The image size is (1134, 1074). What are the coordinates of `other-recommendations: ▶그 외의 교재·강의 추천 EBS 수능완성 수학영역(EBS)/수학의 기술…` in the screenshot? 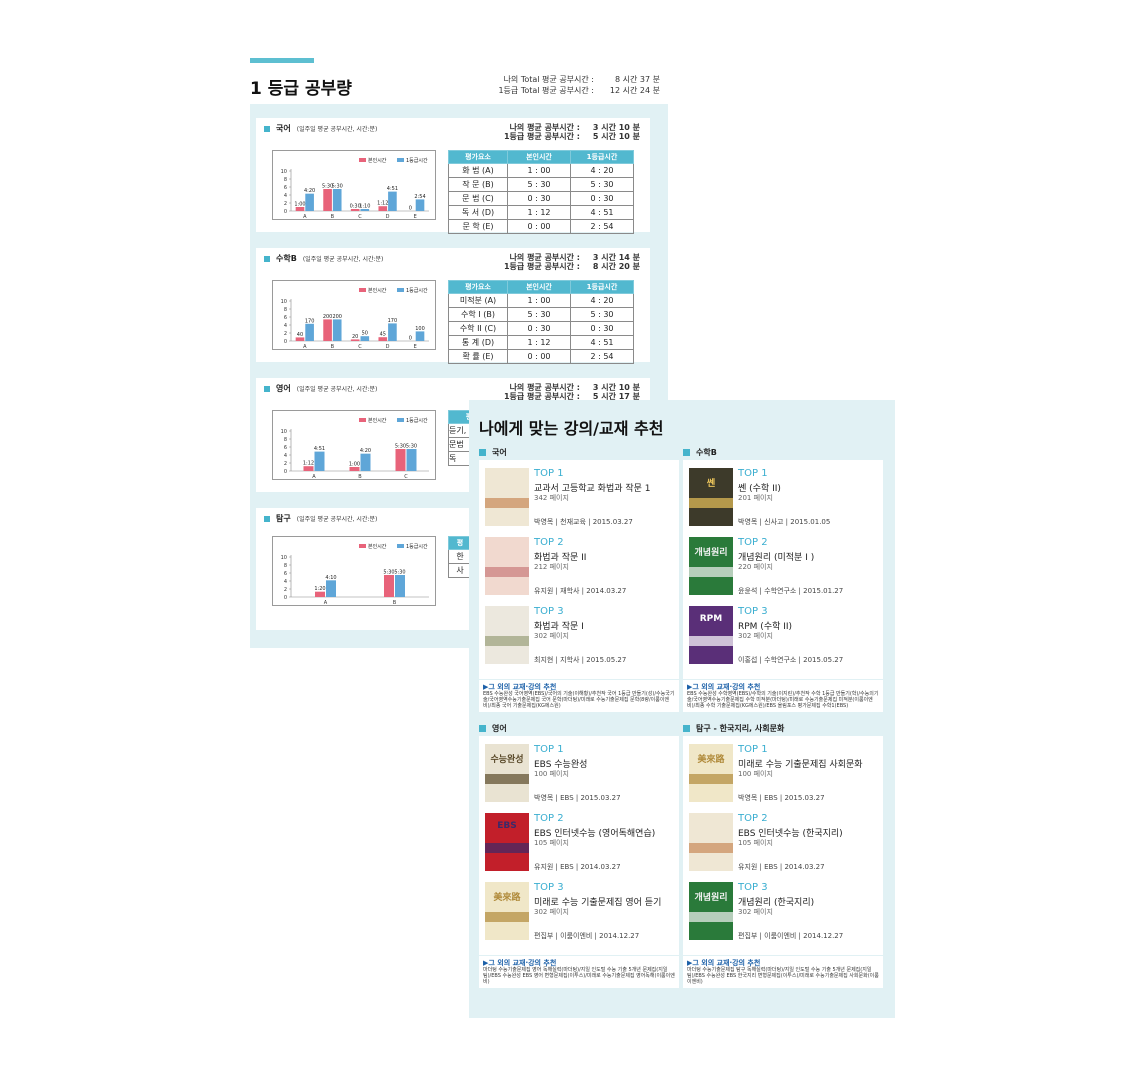 It's located at (783, 696).